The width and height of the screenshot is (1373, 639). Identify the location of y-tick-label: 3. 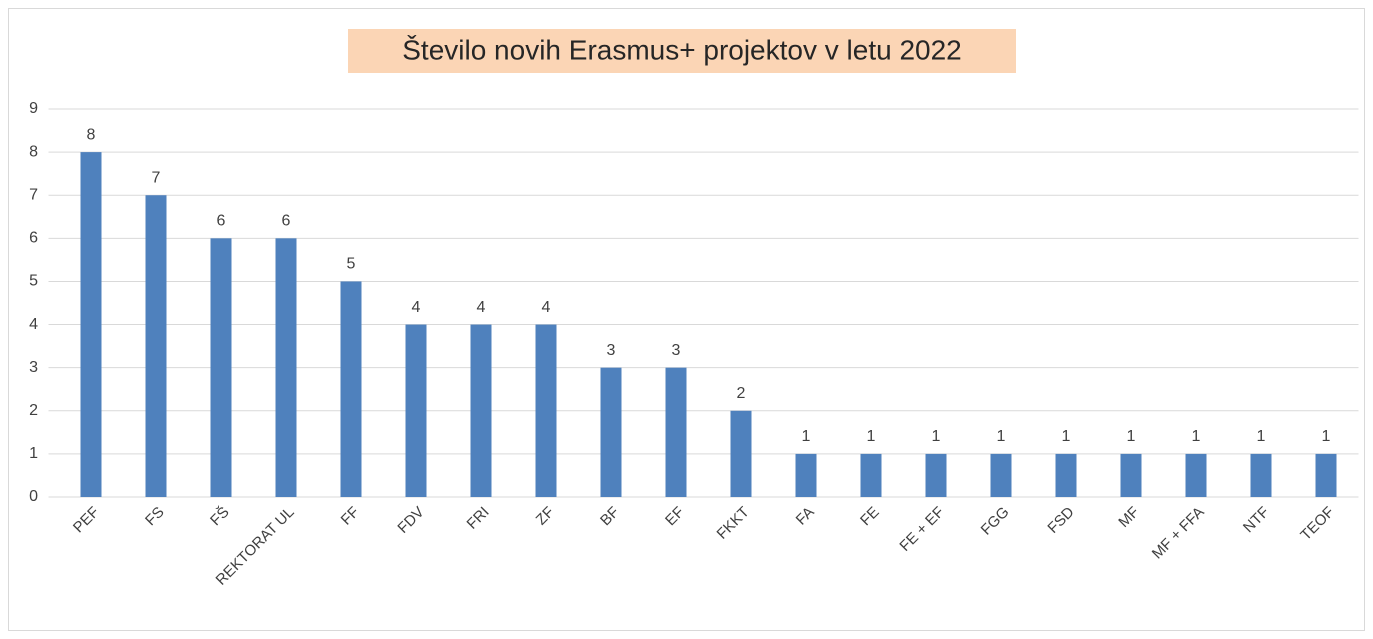
(33, 367).